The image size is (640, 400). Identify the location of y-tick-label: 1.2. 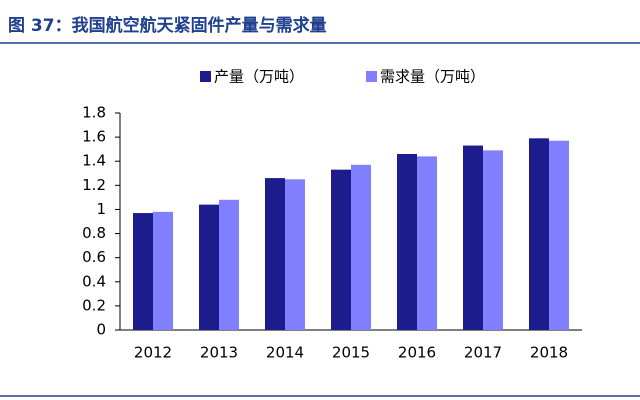
(94, 185).